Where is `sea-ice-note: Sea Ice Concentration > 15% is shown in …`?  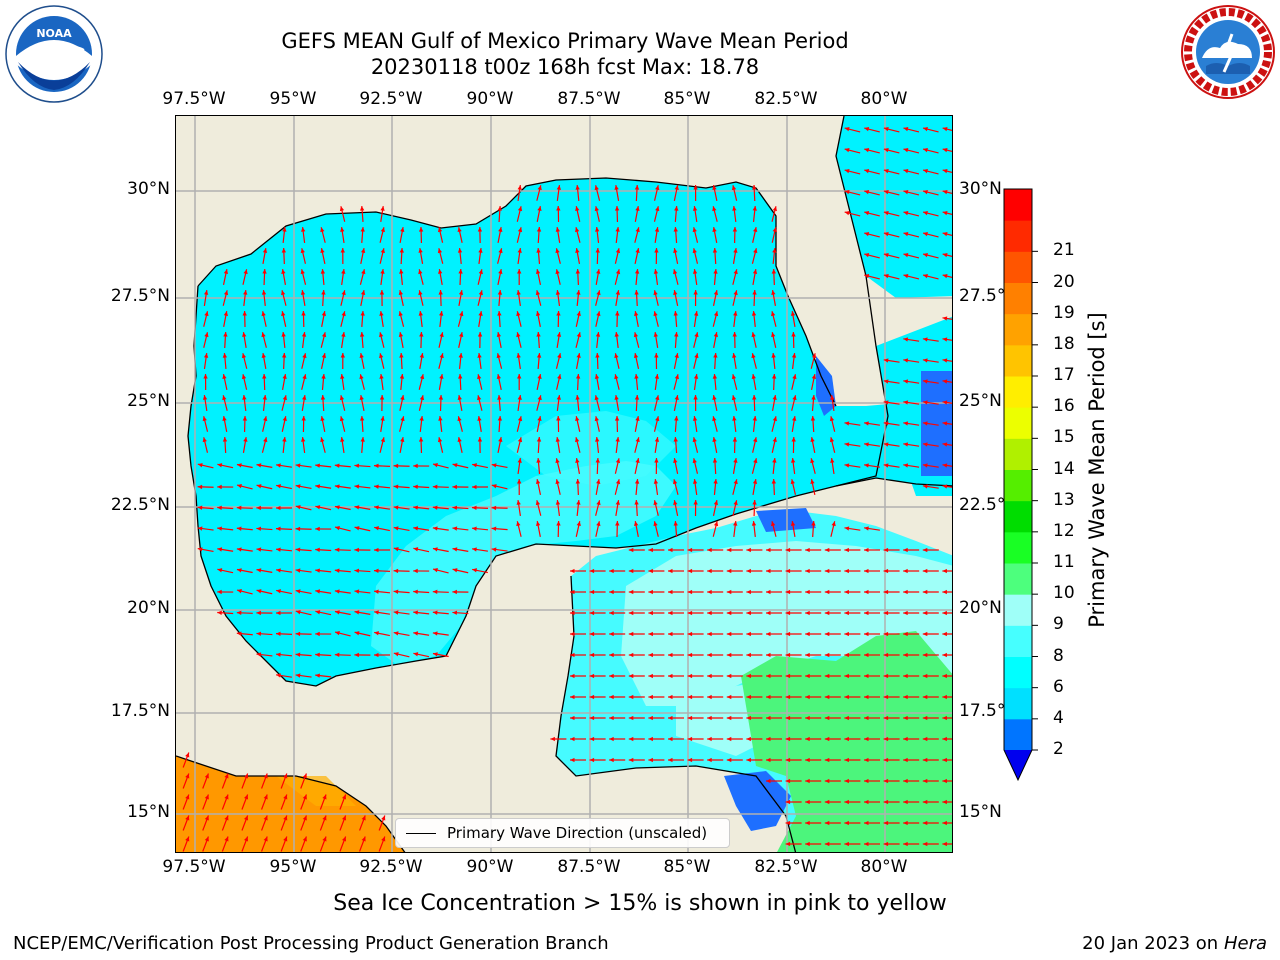 sea-ice-note: Sea Ice Concentration > 15% is shown in … is located at coordinates (640, 903).